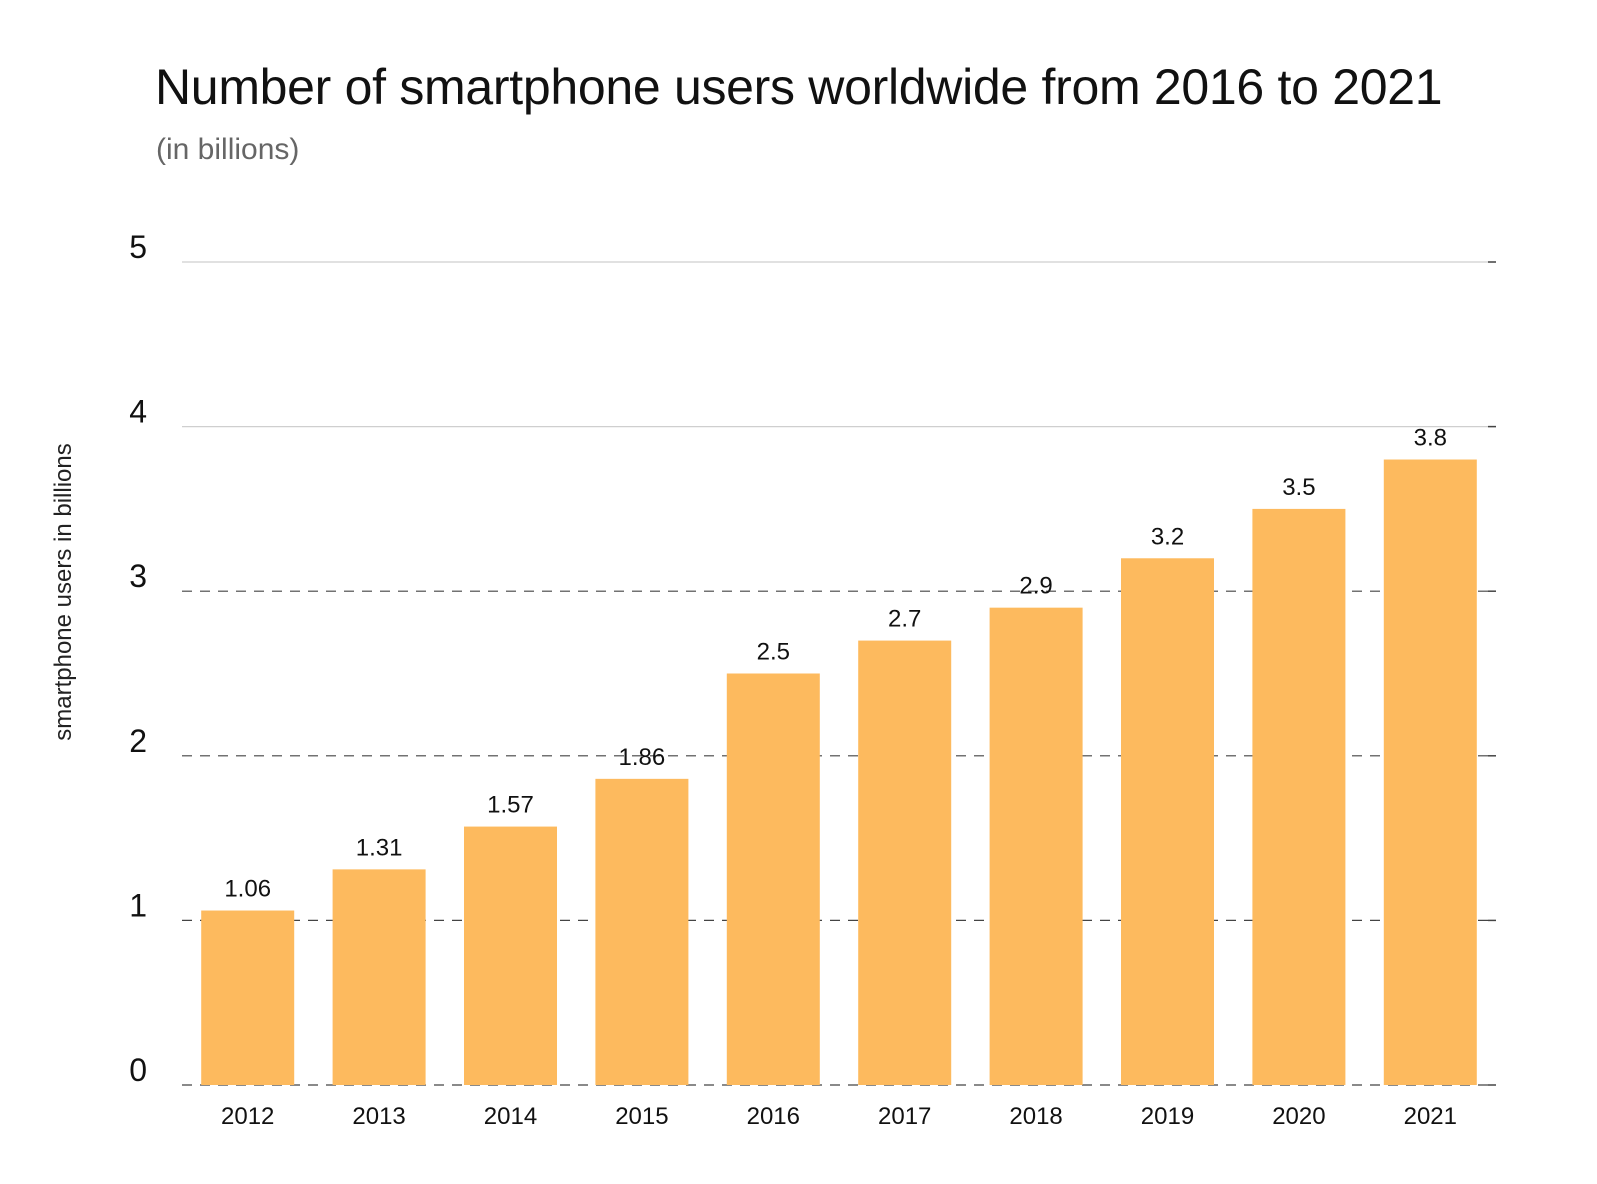 The height and width of the screenshot is (1184, 1597). I want to click on y-tick-label: 2, so click(138, 741).